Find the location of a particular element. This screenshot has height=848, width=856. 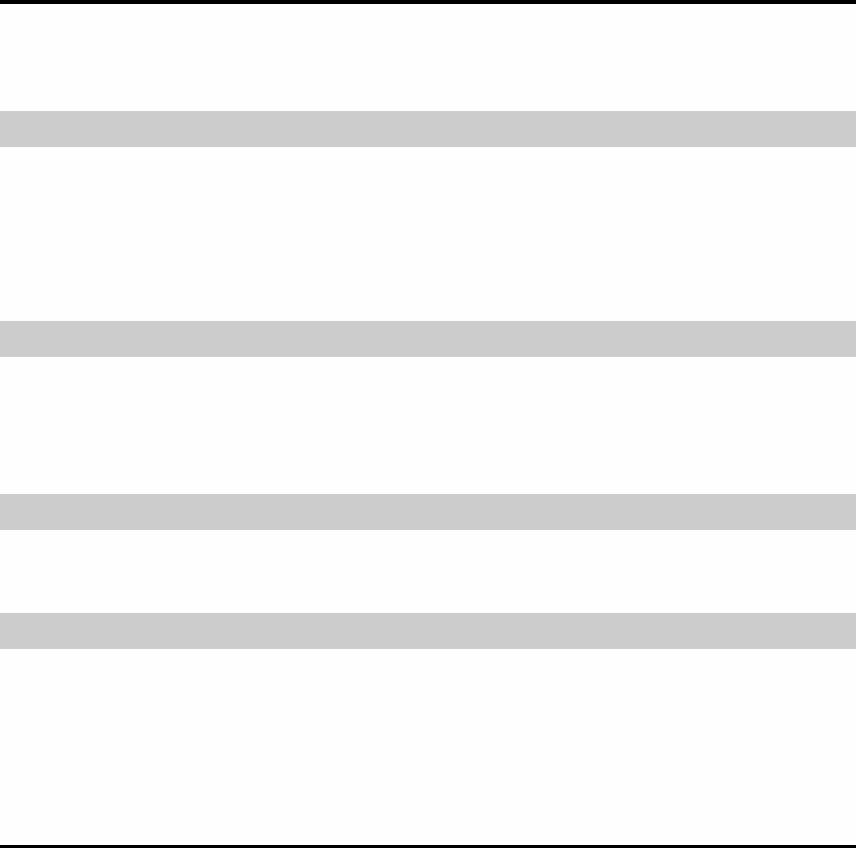

top-rule is located at coordinates (428, 2).